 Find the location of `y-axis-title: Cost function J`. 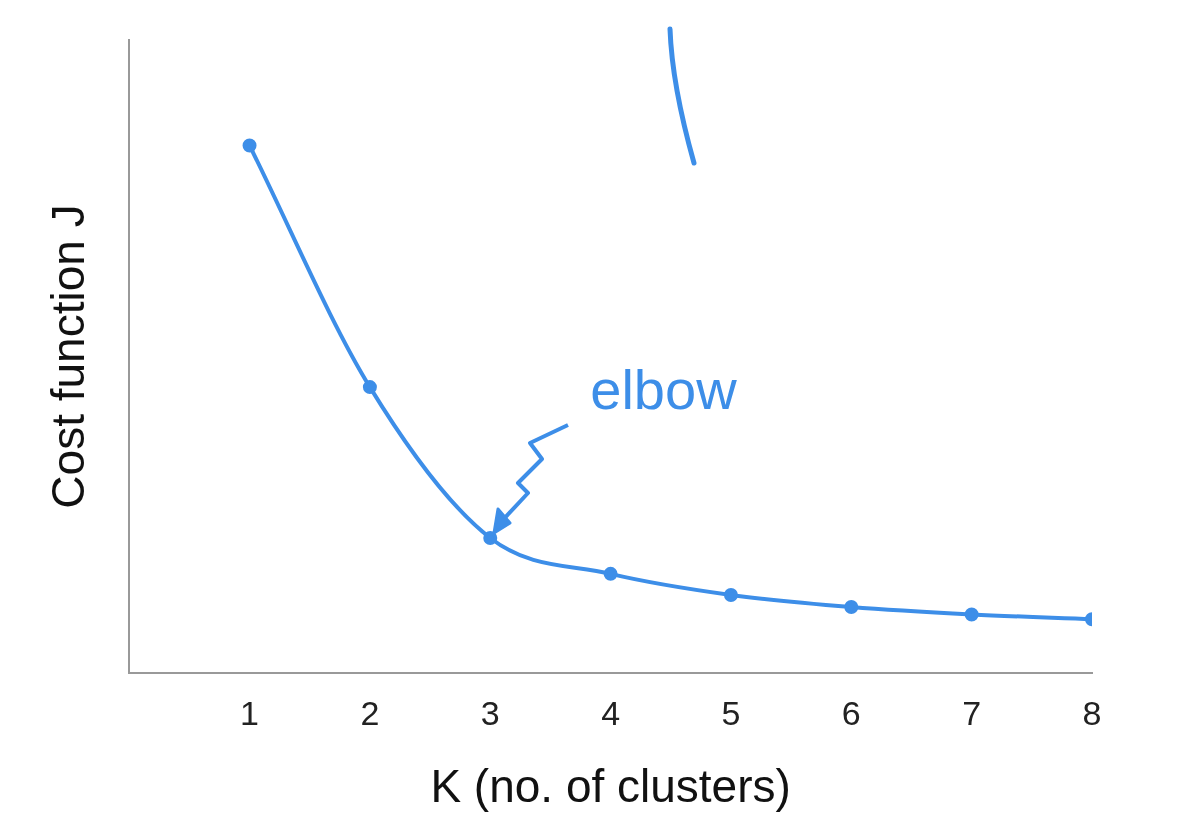

y-axis-title: Cost function J is located at coordinates (68, 356).